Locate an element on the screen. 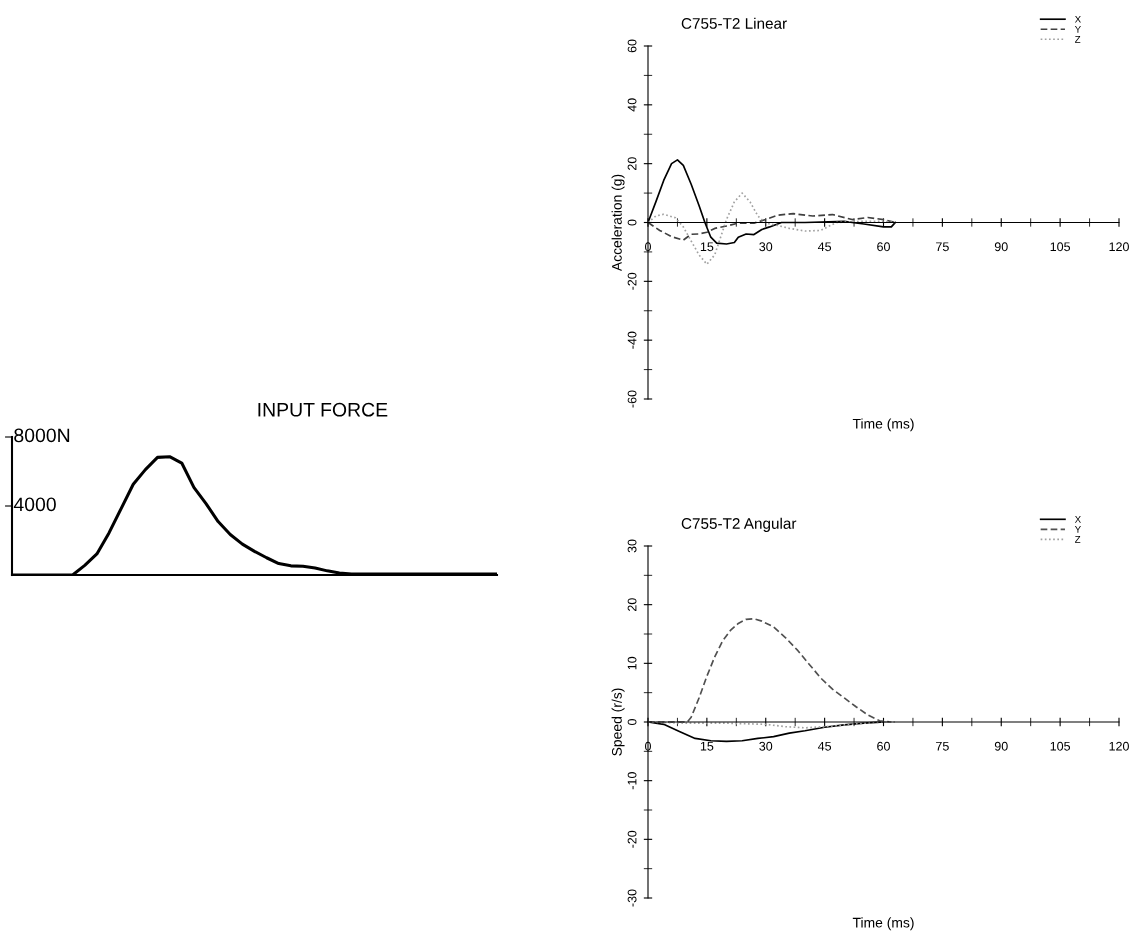 Image resolution: width=1143 pixels, height=940 pixels. chart-title: C755-T2 Linear is located at coordinates (734, 23).